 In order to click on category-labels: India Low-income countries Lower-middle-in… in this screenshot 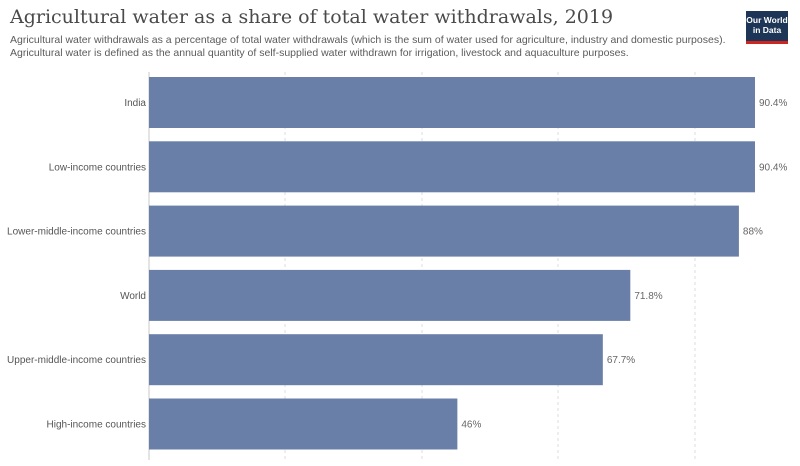, I will do `click(76, 264)`.